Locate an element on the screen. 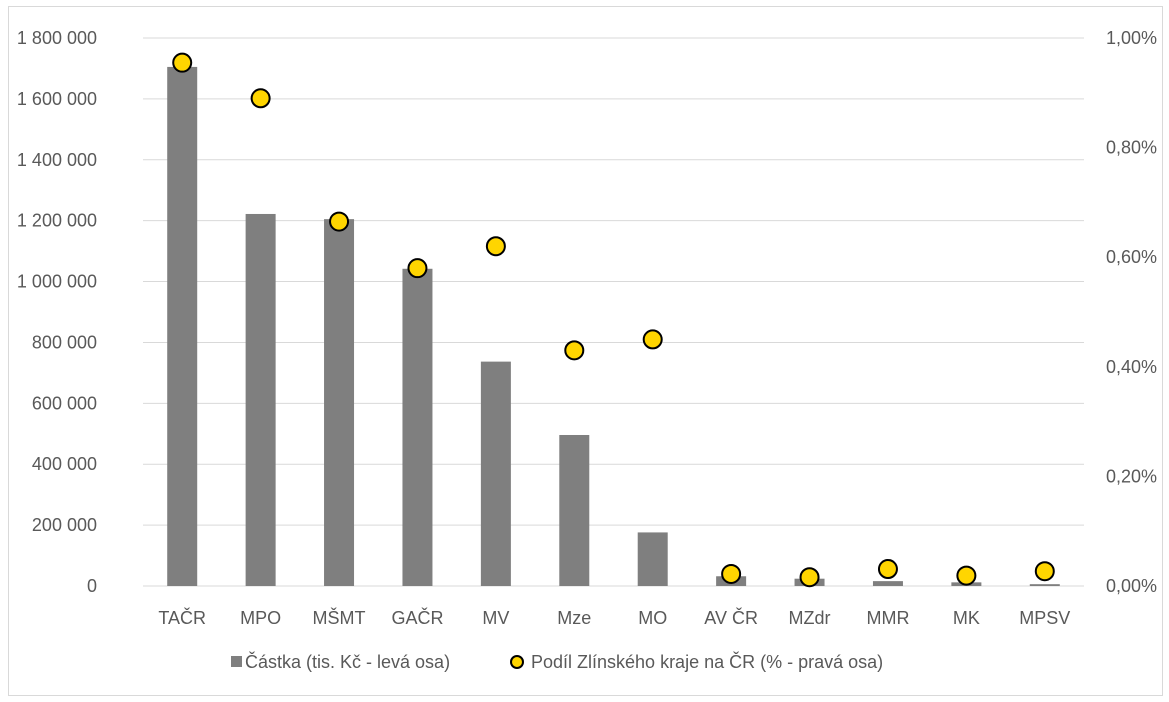 The image size is (1169, 702). left-axis-tick-label: 800 000 is located at coordinates (64, 342).